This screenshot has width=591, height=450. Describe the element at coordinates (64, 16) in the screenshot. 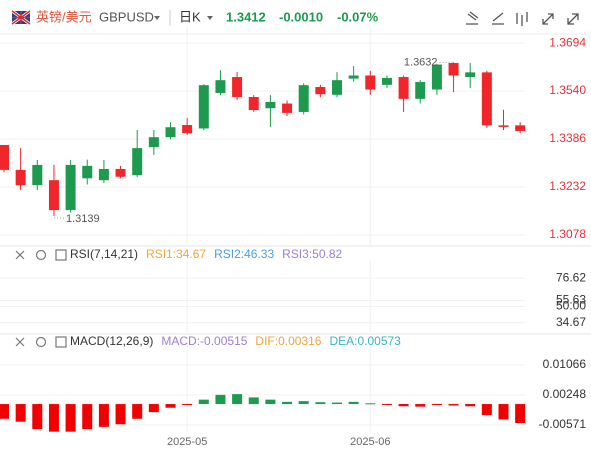

I see `instrument-name: 英镑/美元` at that location.